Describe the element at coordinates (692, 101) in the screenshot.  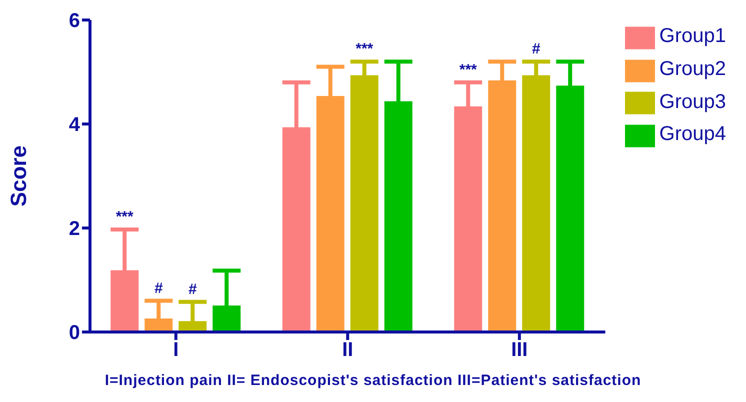
I see `legend-label: Group3` at that location.